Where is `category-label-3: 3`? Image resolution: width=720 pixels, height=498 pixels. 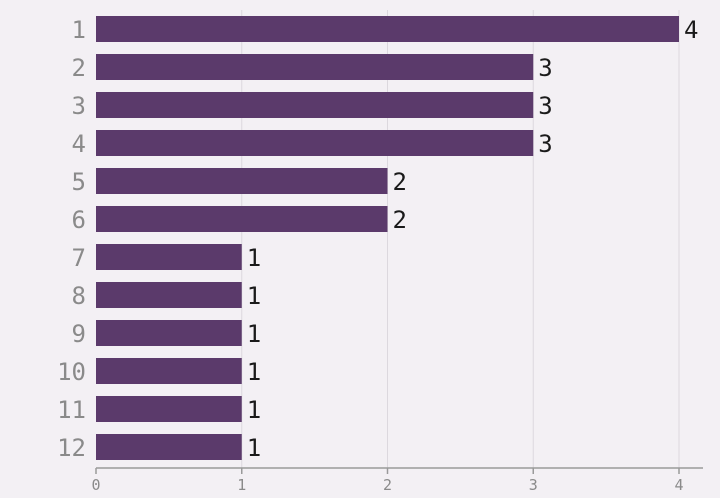 category-label-3: 3 is located at coordinates (79, 106).